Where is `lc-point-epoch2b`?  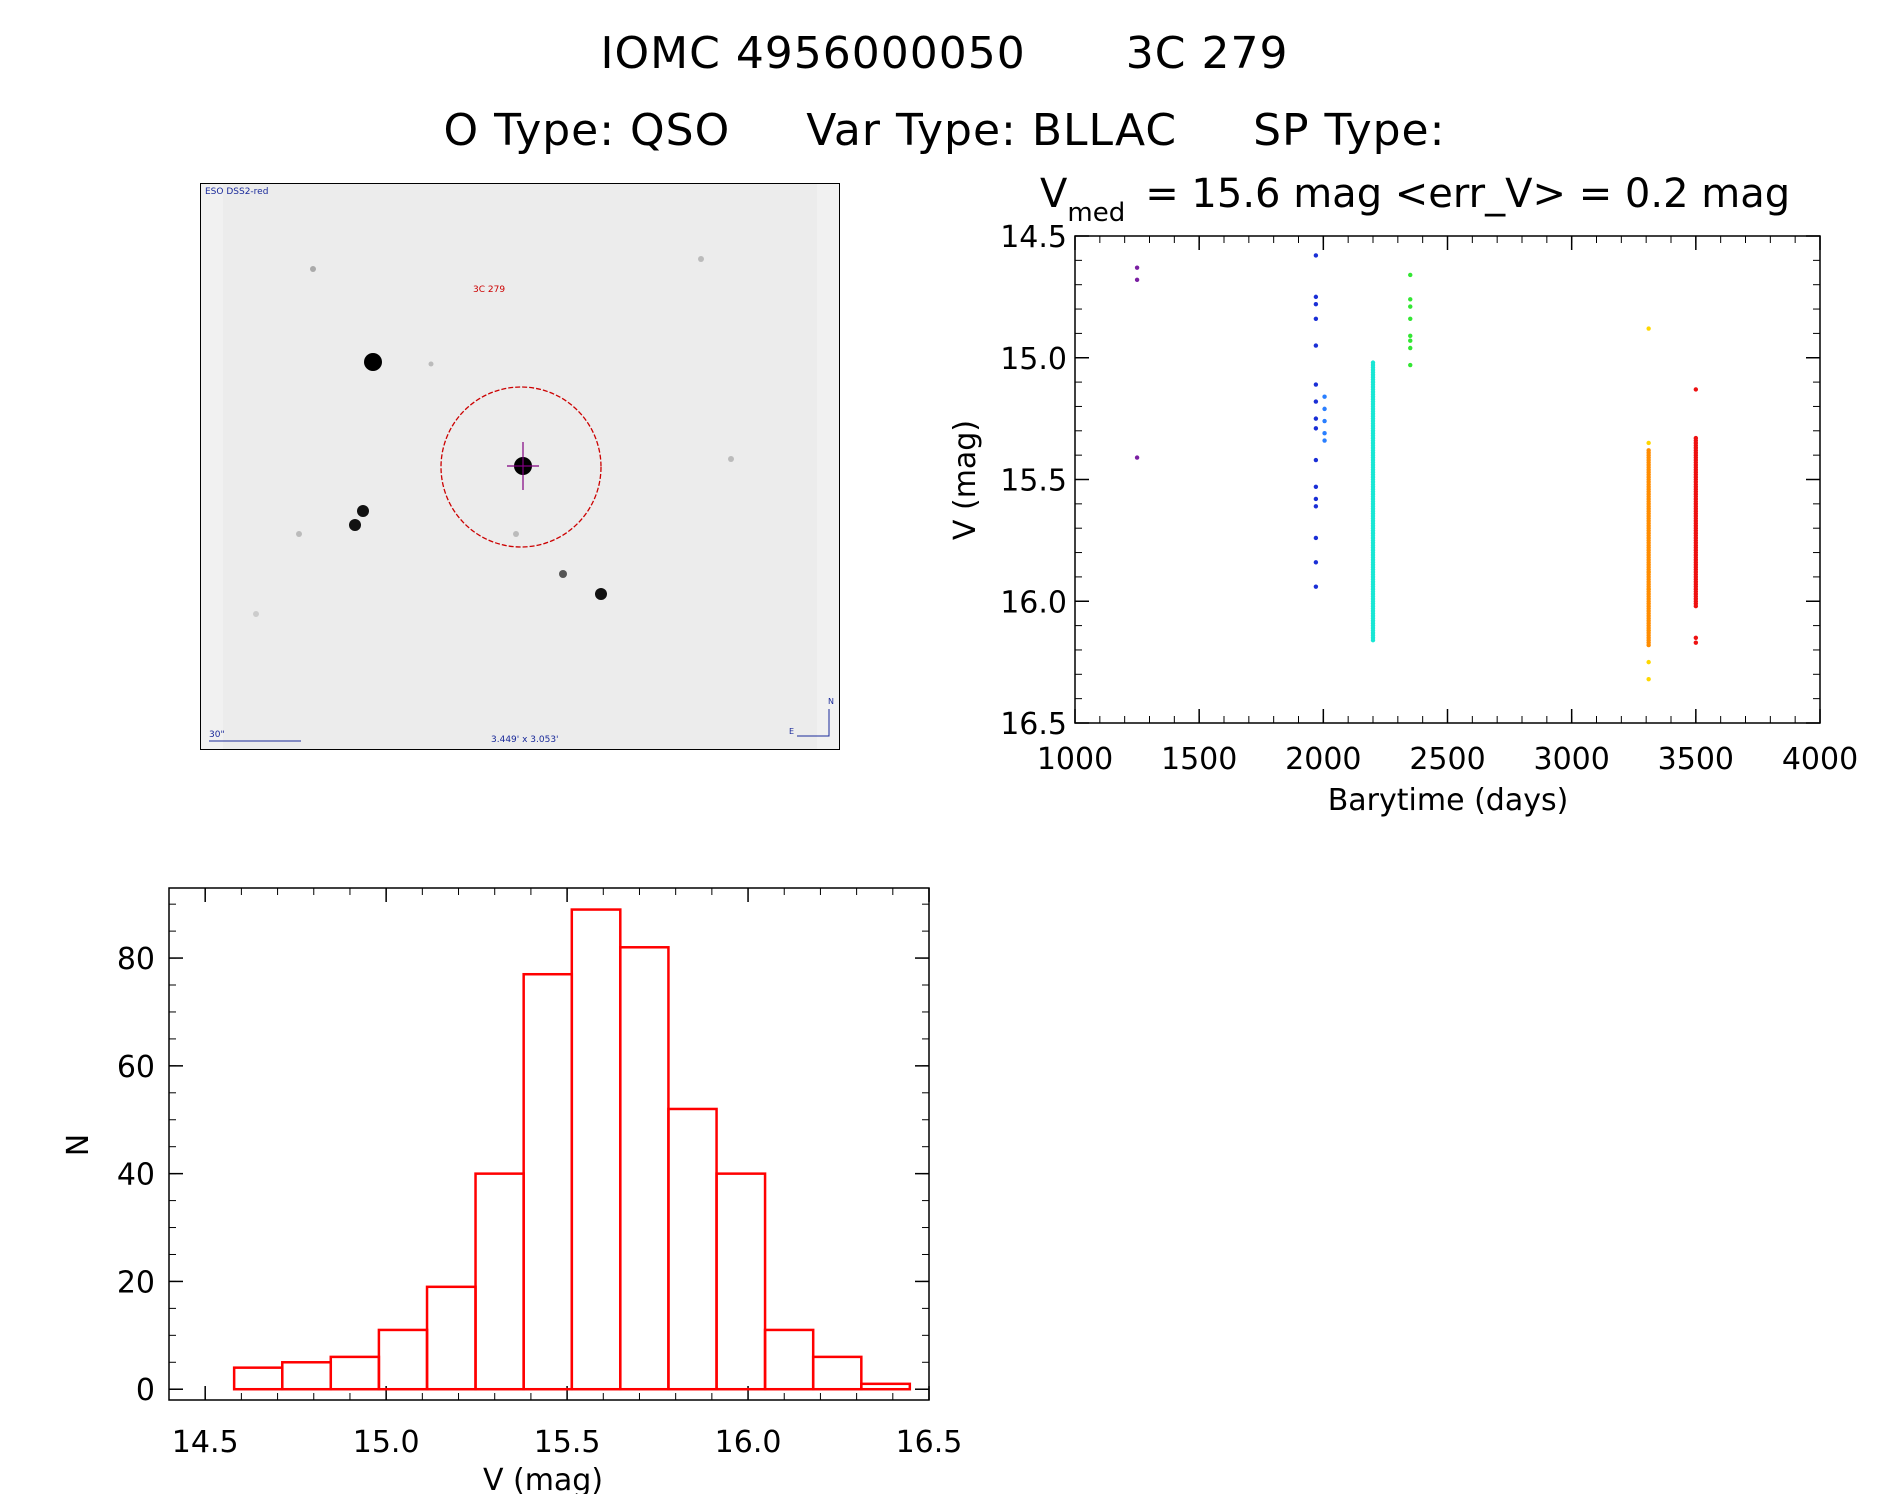
lc-point-epoch2b is located at coordinates (1324, 440).